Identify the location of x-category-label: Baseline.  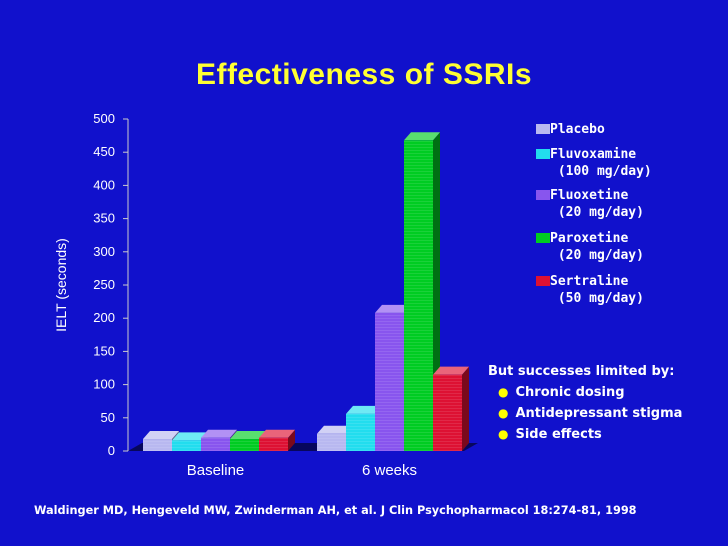
(216, 470).